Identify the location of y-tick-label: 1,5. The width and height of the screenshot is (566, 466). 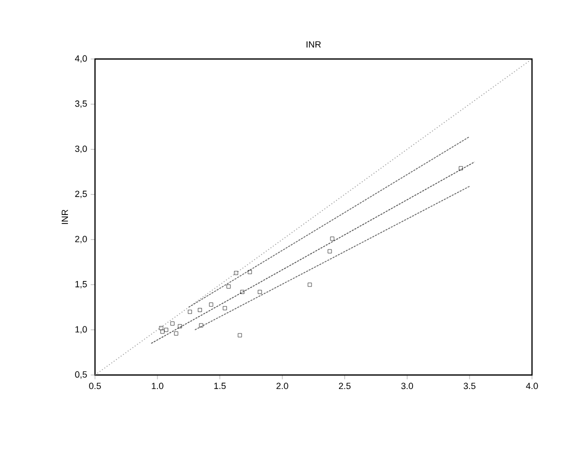
(81, 284).